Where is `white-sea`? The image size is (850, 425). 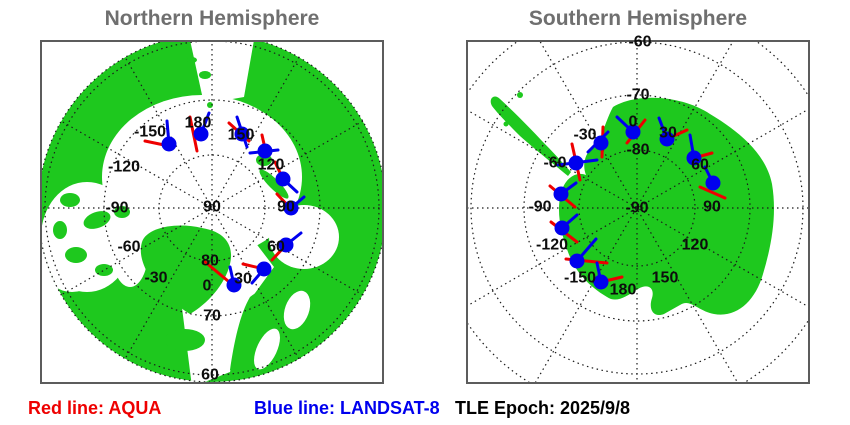
white-sea is located at coordinates (297, 310).